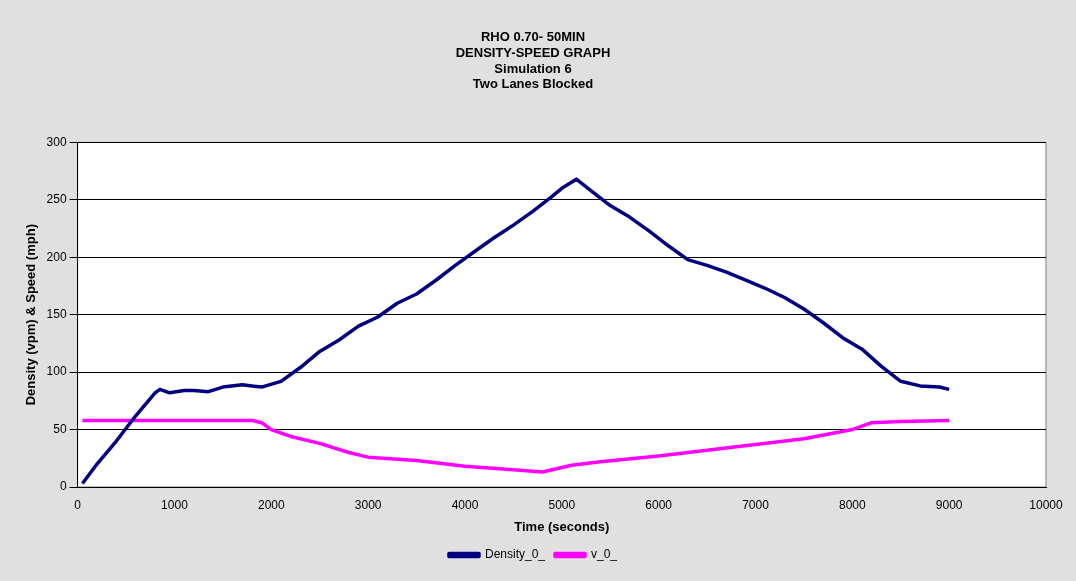  I want to click on y-tick-label: 200, so click(56, 256).